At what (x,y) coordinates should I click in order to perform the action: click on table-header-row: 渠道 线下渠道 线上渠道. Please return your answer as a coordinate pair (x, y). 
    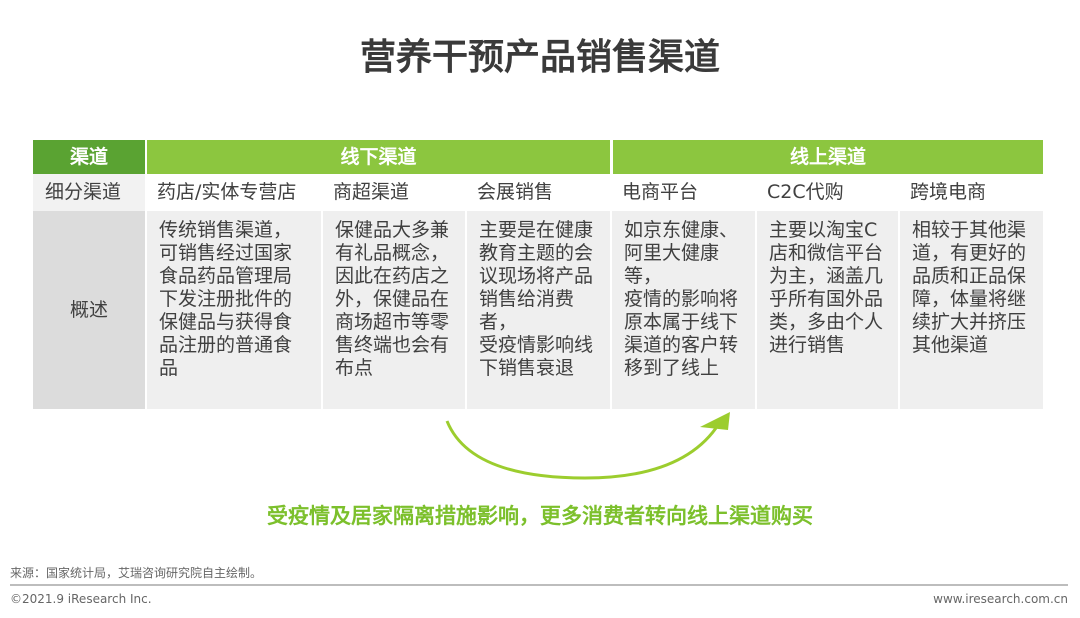
    Looking at the image, I should click on (538, 157).